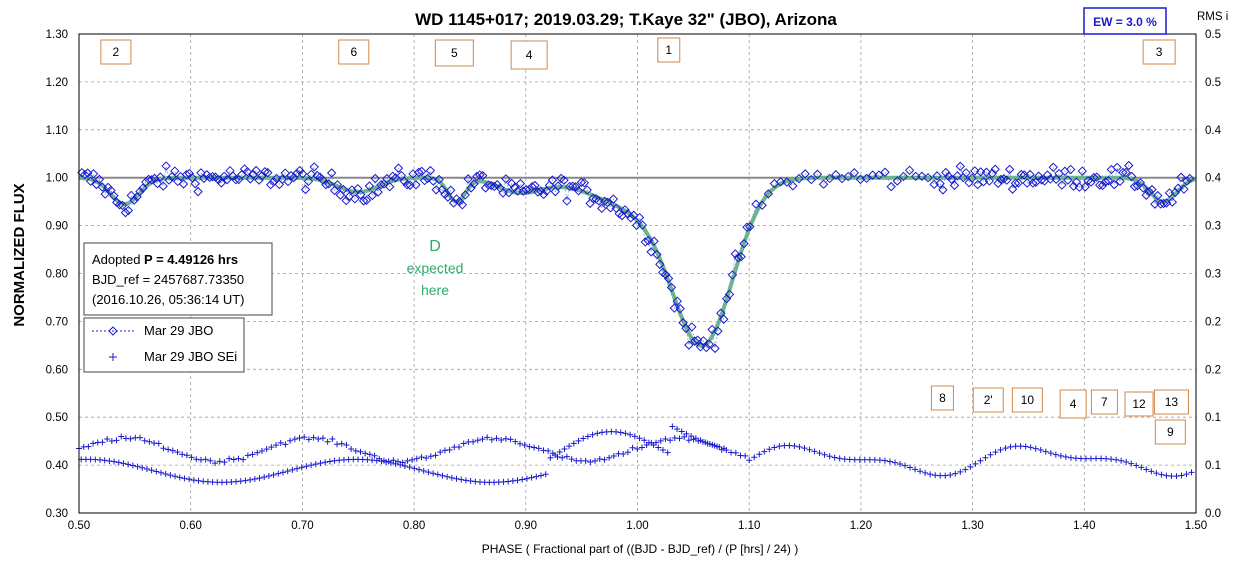 The image size is (1236, 561). What do you see at coordinates (165, 259) in the screenshot?
I see `info-period: Adopted P = 4.49126 hrs` at bounding box center [165, 259].